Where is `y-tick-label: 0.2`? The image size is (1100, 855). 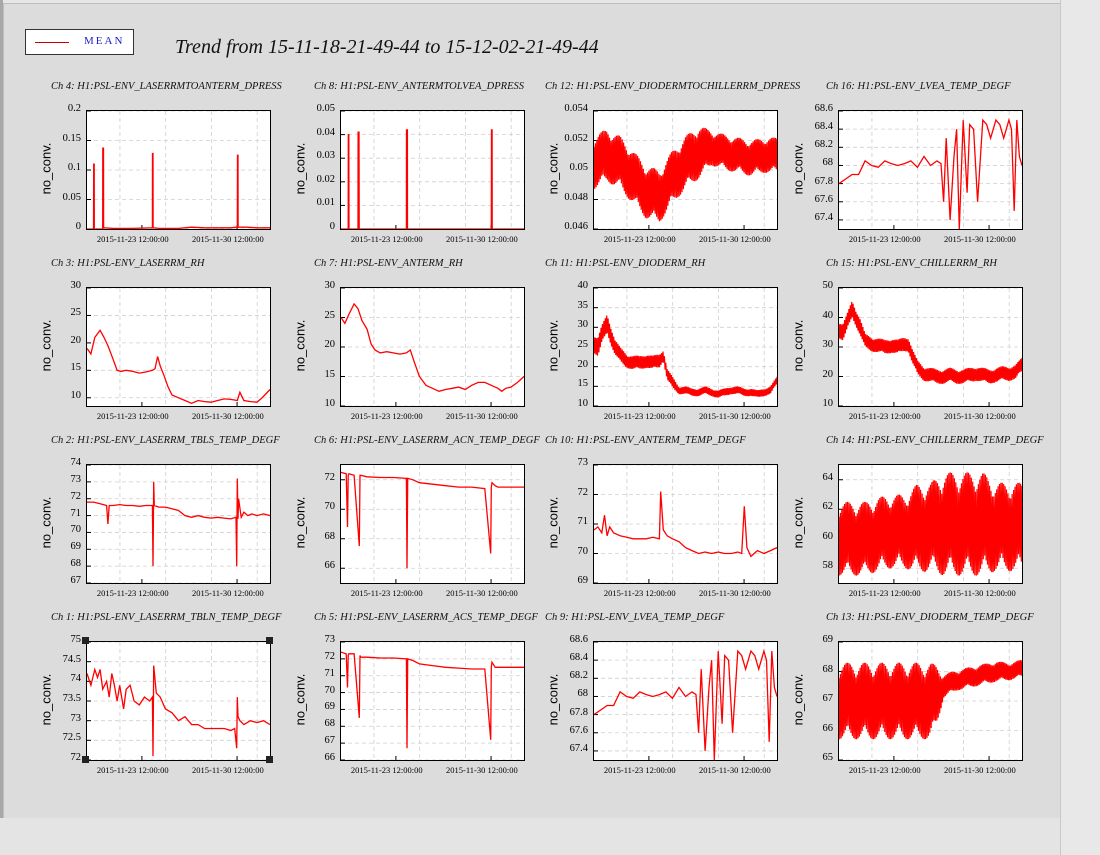
y-tick-label: 0.2 is located at coordinates (74, 108).